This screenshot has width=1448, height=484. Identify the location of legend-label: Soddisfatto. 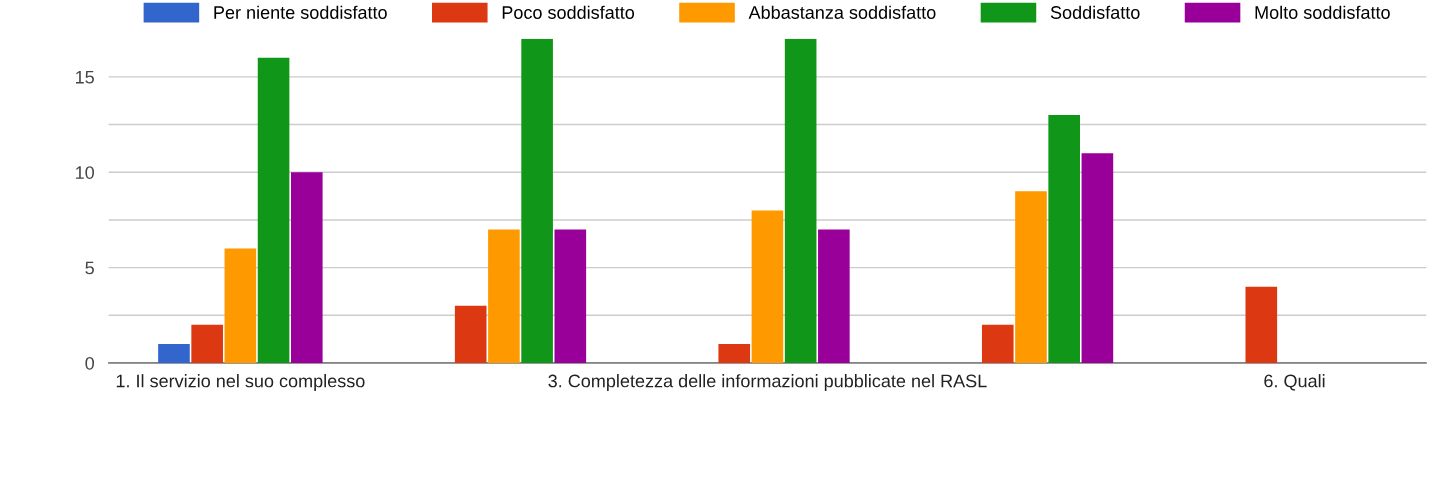
(1095, 12).